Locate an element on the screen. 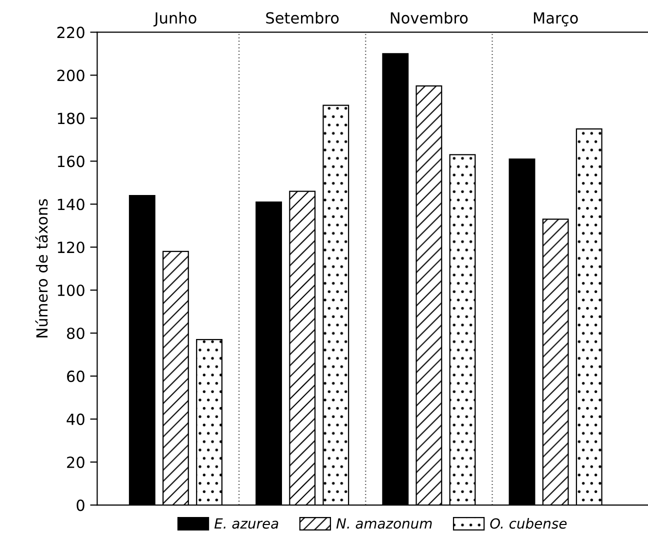 Image resolution: width=648 pixels, height=546 pixels. x-tick-label: Março is located at coordinates (556, 19).